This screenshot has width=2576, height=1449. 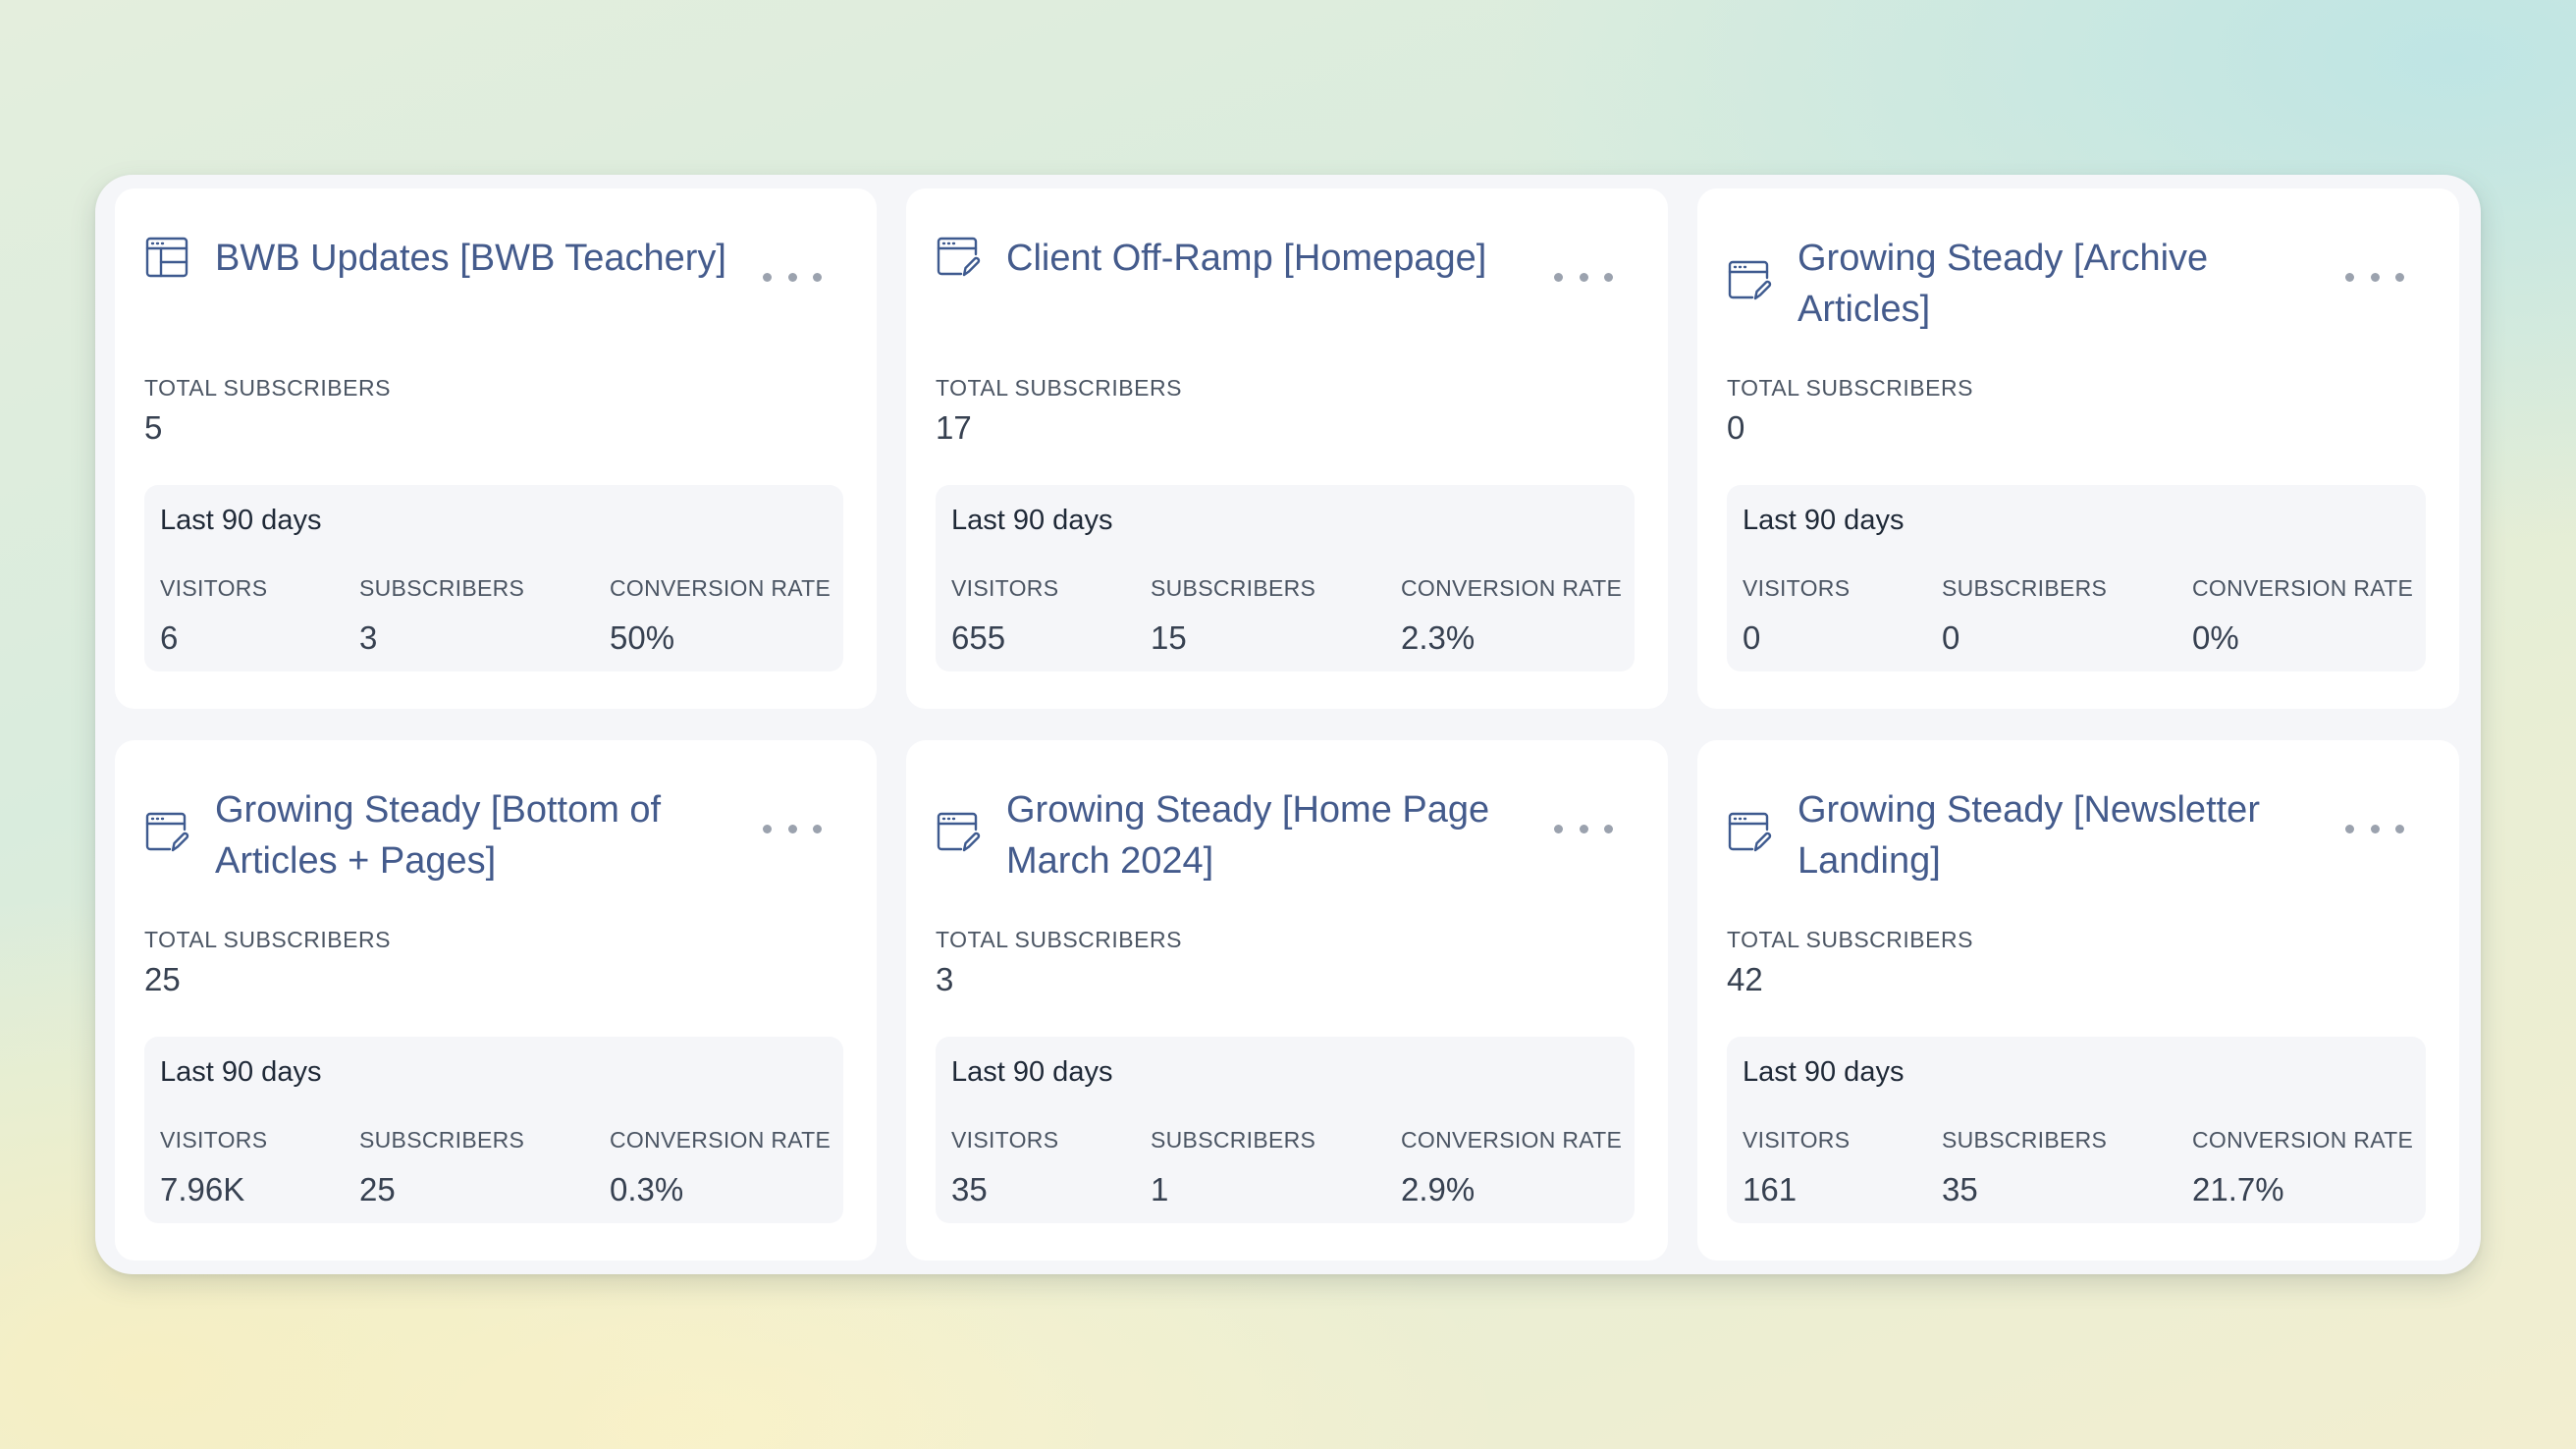 I want to click on card-header: Client Off-Ramp [Homepage], so click(x=1287, y=287).